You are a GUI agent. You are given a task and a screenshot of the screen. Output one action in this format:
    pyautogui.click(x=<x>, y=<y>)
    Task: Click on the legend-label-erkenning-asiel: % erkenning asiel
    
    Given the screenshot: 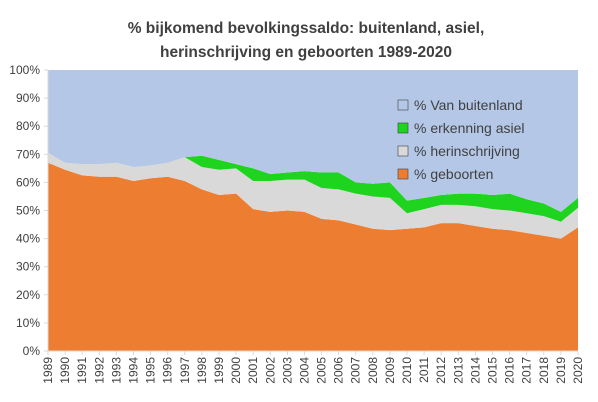 What is the action you would take?
    pyautogui.click(x=469, y=128)
    